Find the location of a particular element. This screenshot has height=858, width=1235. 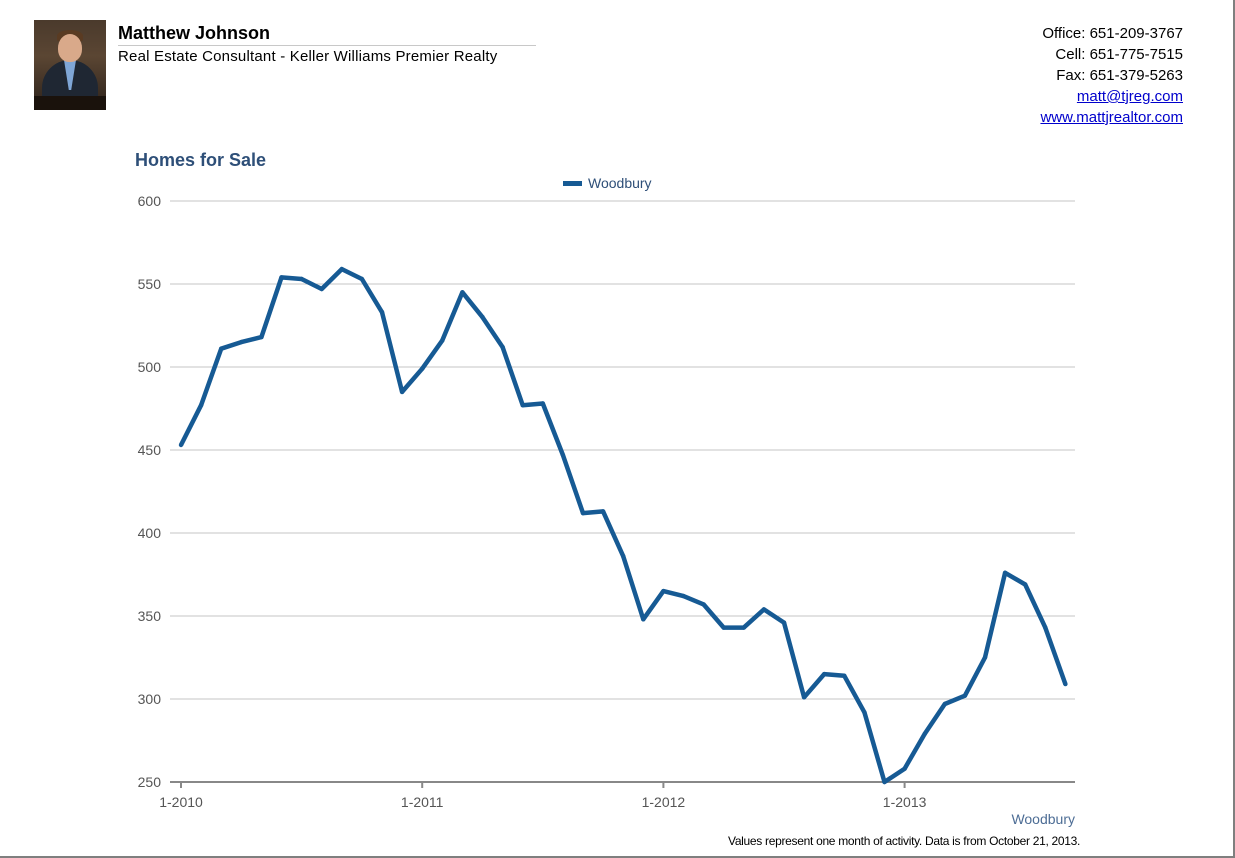

chart-legend: Woodbury is located at coordinates (607, 183).